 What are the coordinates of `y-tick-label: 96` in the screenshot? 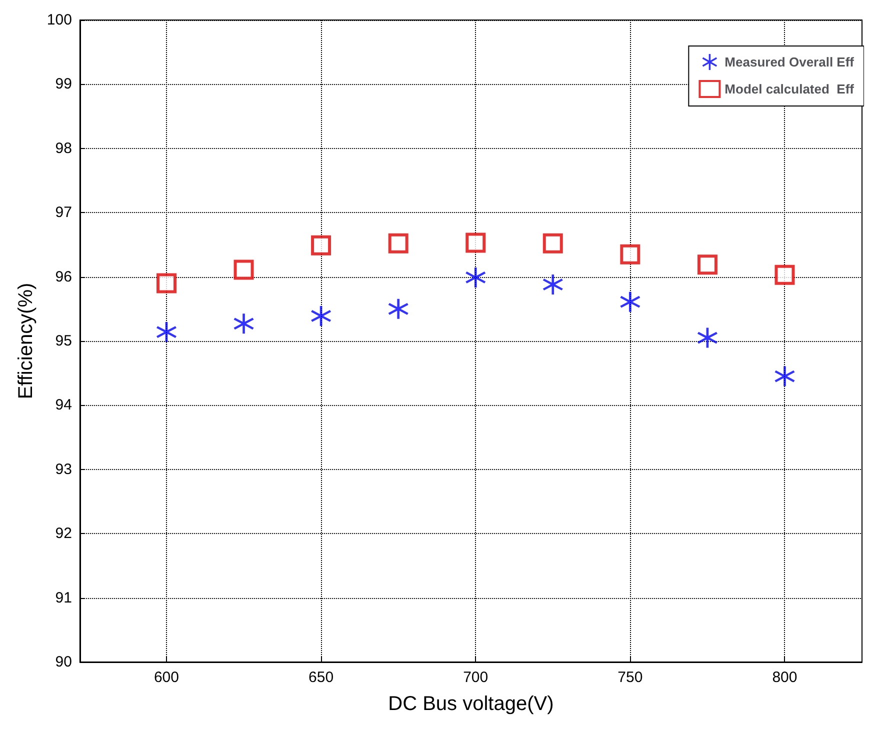 It's located at (63, 277).